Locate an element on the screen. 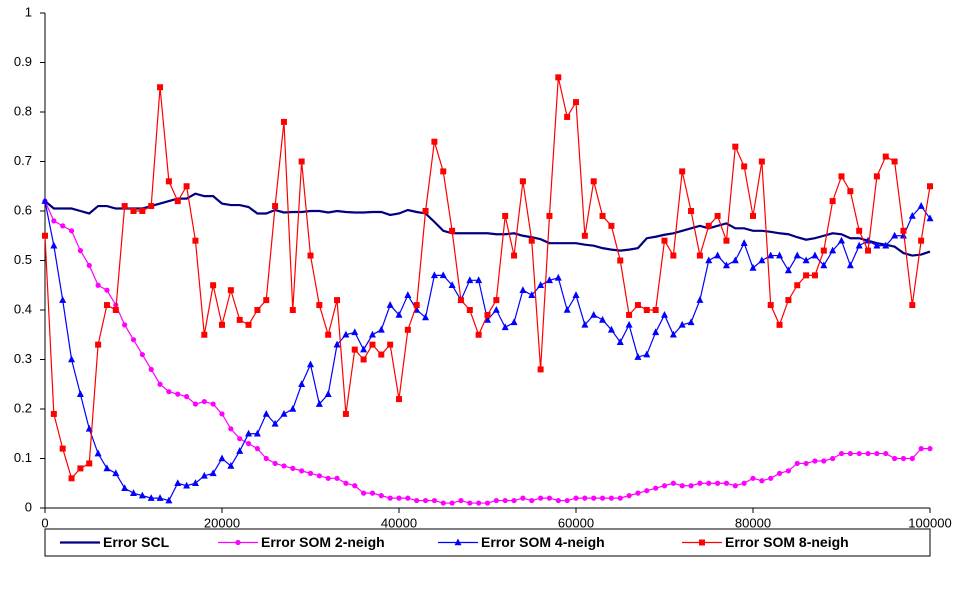  y-tick-label: 0.7 is located at coordinates (23, 160).